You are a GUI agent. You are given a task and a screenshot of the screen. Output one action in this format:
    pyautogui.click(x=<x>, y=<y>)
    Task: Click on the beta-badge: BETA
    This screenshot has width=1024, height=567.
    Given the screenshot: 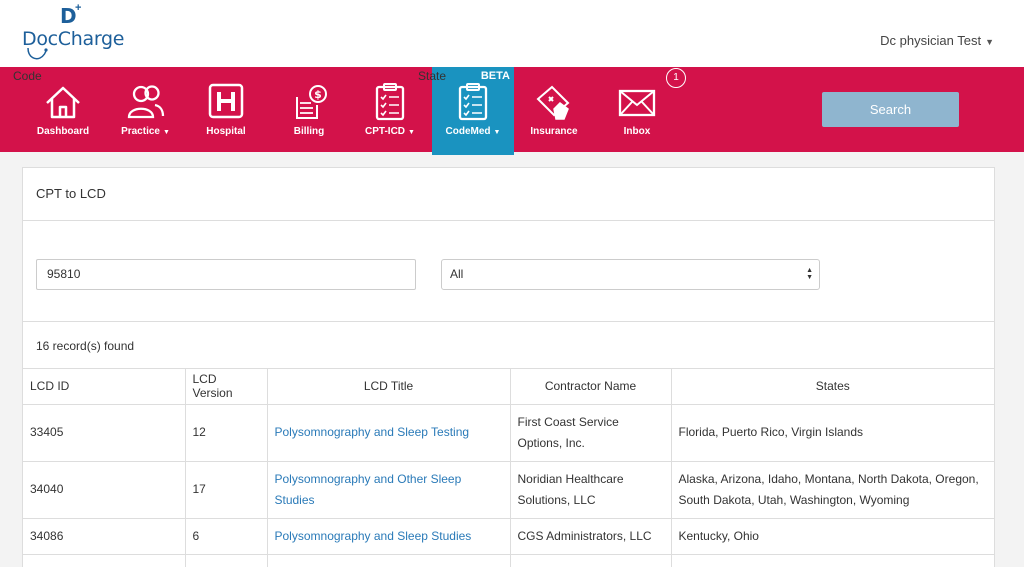 What is the action you would take?
    pyautogui.click(x=495, y=76)
    